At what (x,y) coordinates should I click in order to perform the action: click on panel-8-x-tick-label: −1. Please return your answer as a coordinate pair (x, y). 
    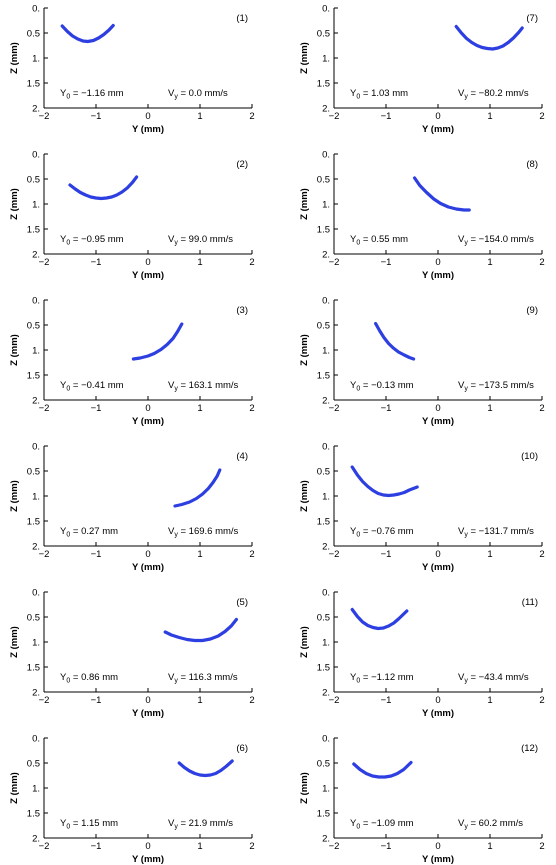
    Looking at the image, I should click on (386, 262).